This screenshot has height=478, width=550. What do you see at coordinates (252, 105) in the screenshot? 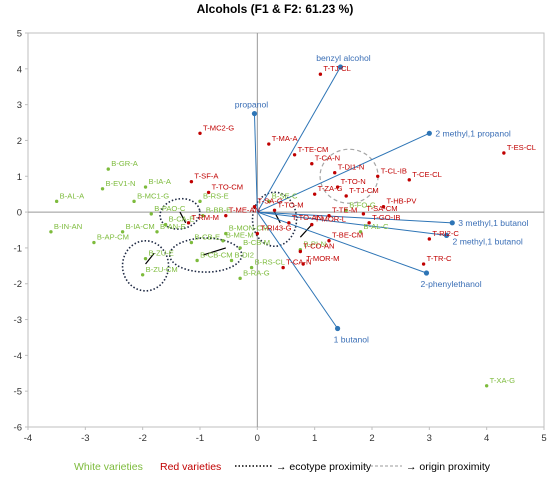
I see `variable-label: propanol` at bounding box center [252, 105].